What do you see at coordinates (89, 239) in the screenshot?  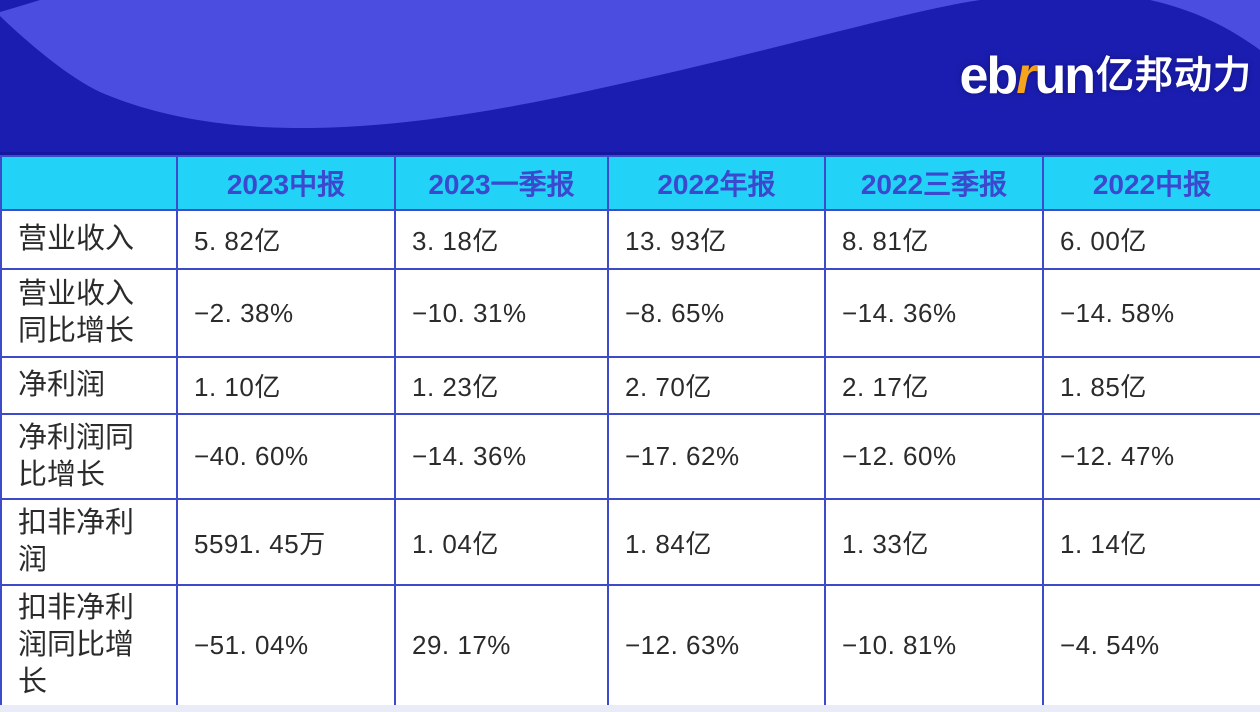 I see `row-label: 营业收入` at bounding box center [89, 239].